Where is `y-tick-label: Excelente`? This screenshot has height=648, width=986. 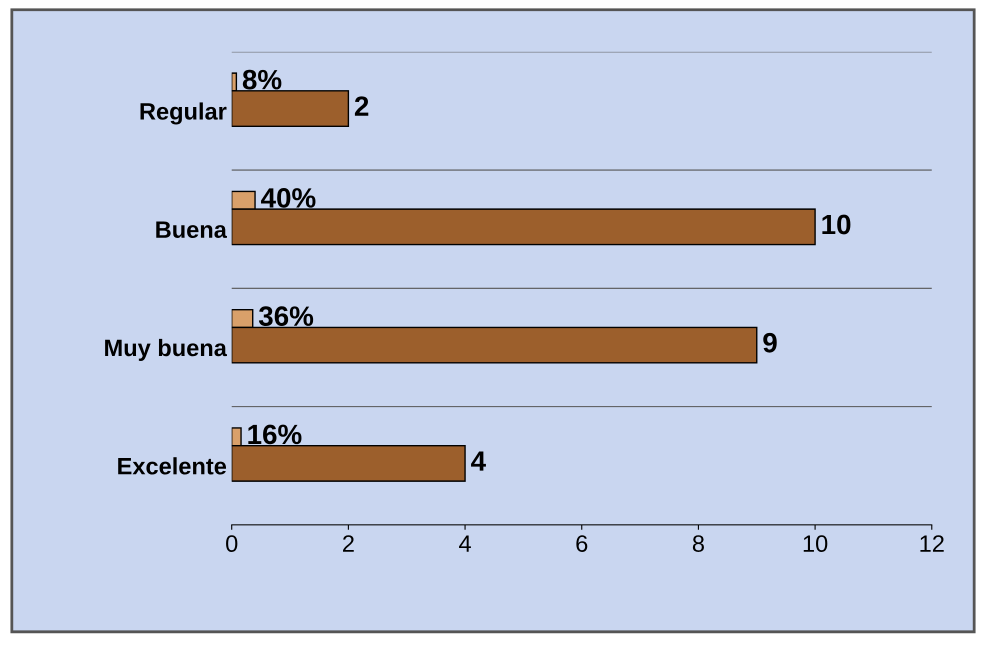 y-tick-label: Excelente is located at coordinates (172, 466).